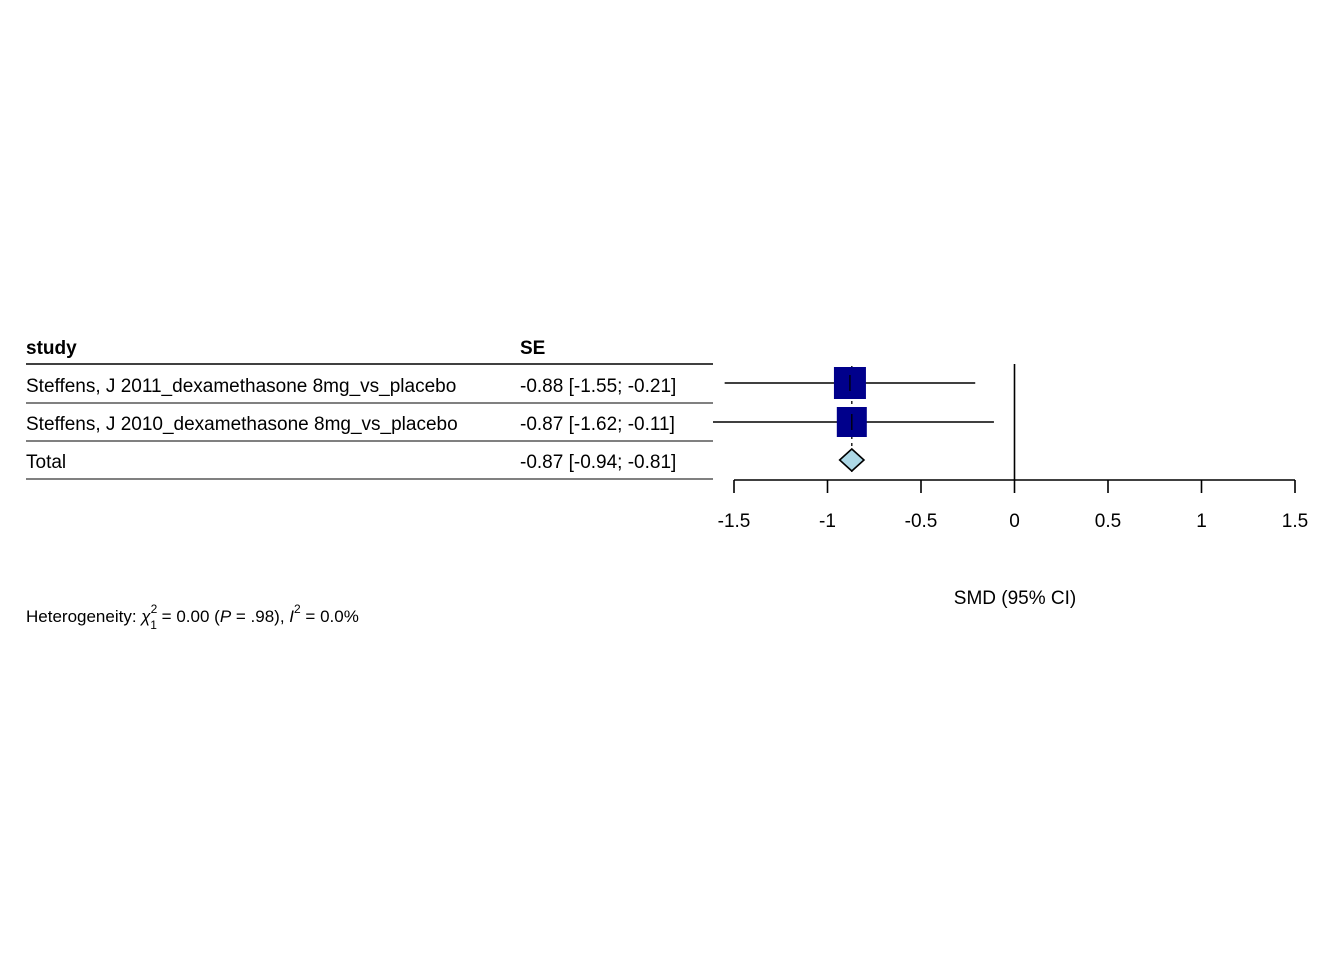 Image resolution: width=1344 pixels, height=960 pixels. What do you see at coordinates (598, 462) in the screenshot?
I see `total-effect-text: -0.87 [-0.94; -0.81]` at bounding box center [598, 462].